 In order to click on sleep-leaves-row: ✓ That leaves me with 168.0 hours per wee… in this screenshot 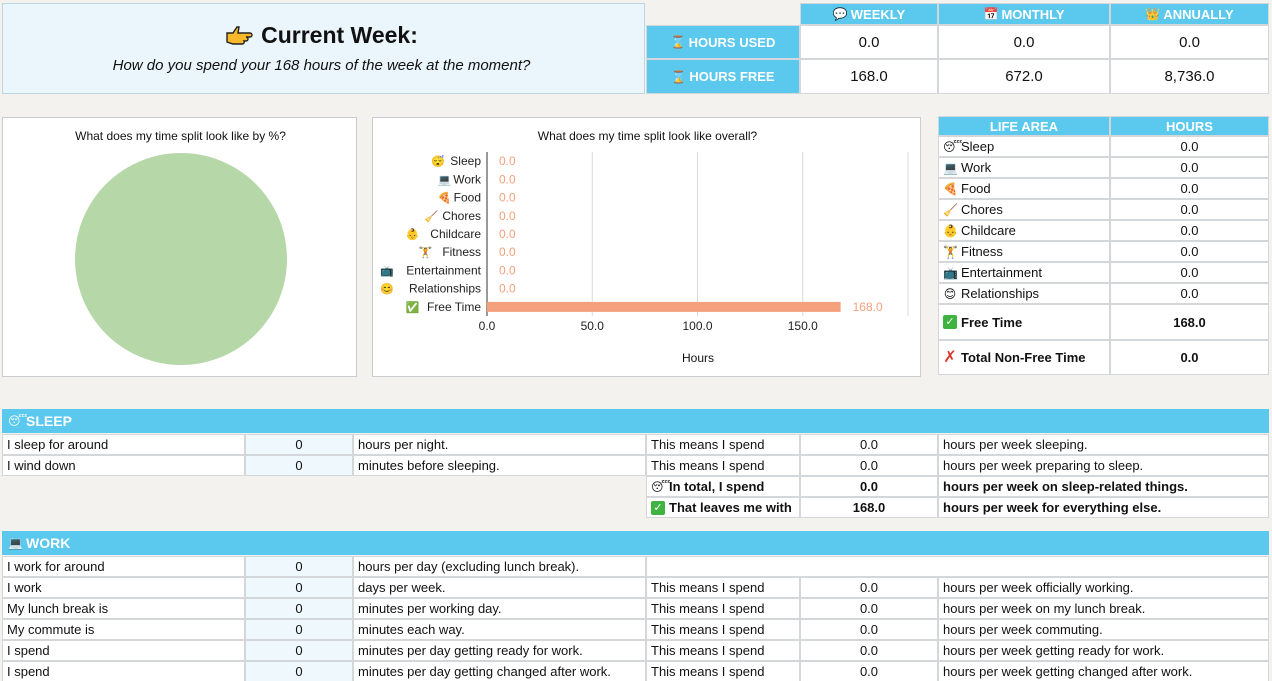, I will do `click(636, 507)`.